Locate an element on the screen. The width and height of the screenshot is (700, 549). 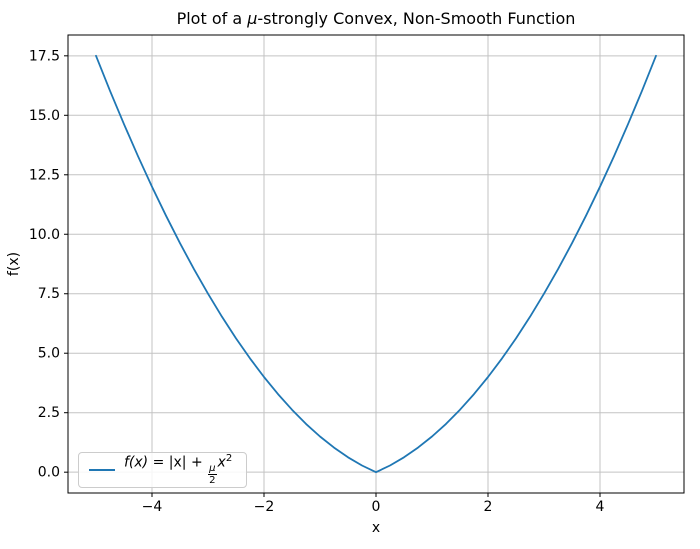
legend-label-eq: = |x| + is located at coordinates (178, 463).